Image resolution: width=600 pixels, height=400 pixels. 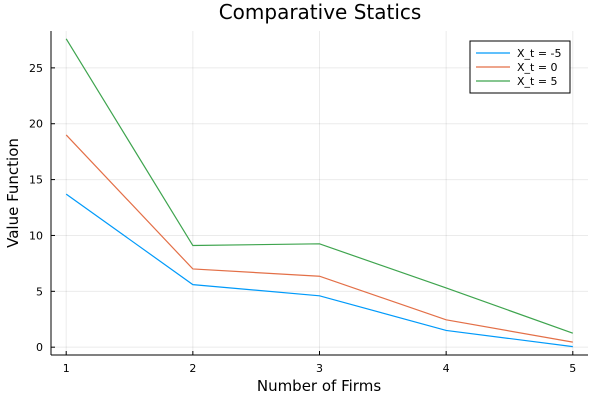 What do you see at coordinates (36, 68) in the screenshot?
I see `y-tick-label: 25` at bounding box center [36, 68].